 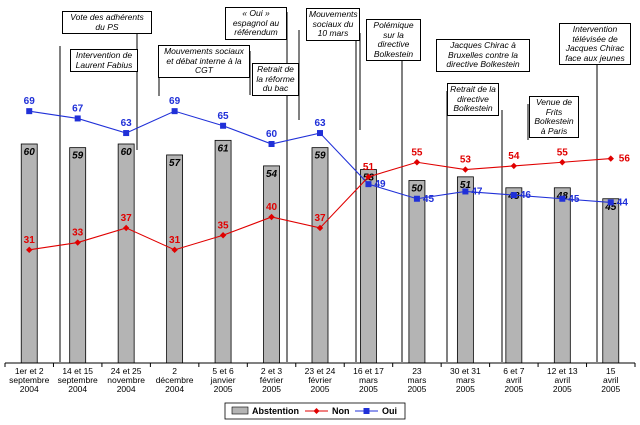 I want to click on non-label-1: 33, so click(x=78, y=233).